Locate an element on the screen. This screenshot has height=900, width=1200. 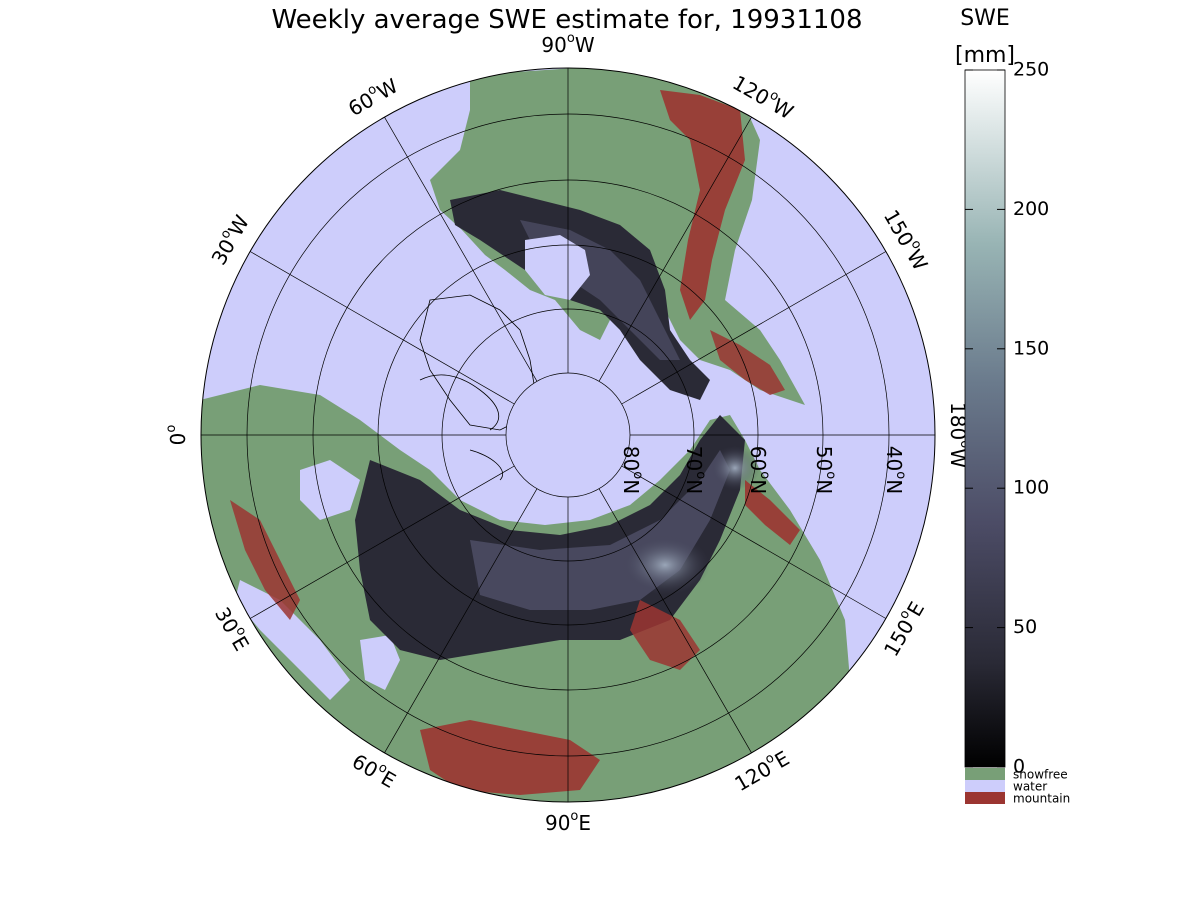
east-asia-mountains is located at coordinates (665, 635).